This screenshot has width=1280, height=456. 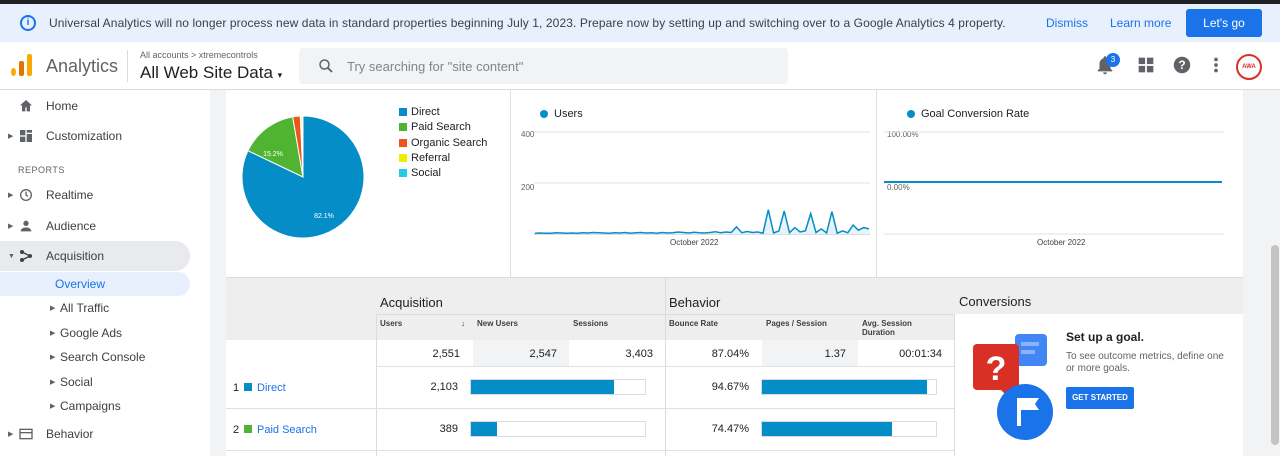 I want to click on legend-label: Organic Search, so click(x=449, y=142).